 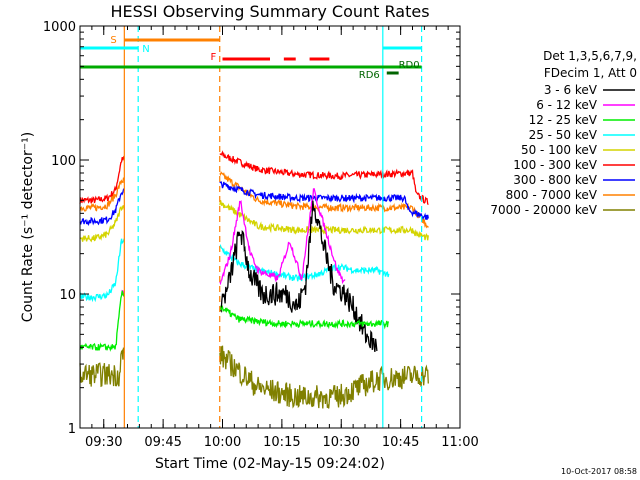 What do you see at coordinates (552, 195) in the screenshot?
I see `legend-label: 800 - 7000 keV` at bounding box center [552, 195].